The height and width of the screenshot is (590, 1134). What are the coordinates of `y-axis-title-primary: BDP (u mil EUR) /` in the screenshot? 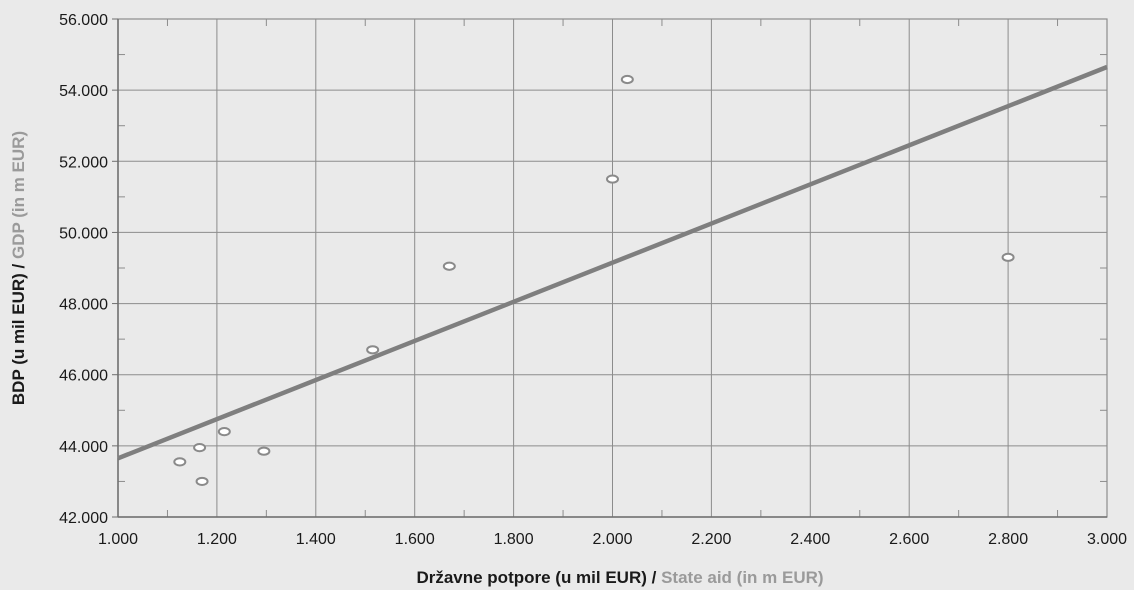 It's located at (18, 332).